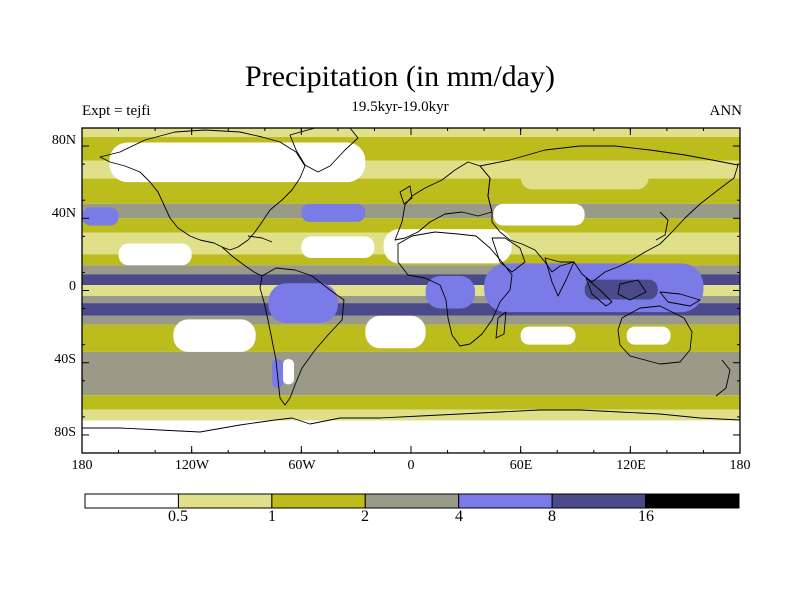  I want to click on figure-title: Precipitation (in mm/day), so click(400, 76).